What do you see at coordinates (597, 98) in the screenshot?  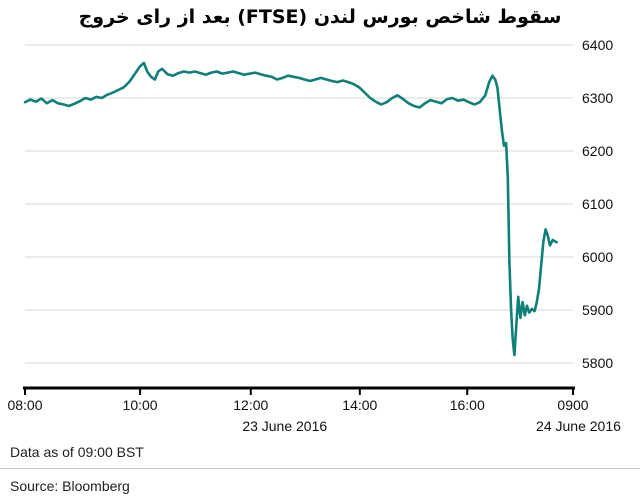 I see `y-tick-label: 6300` at bounding box center [597, 98].